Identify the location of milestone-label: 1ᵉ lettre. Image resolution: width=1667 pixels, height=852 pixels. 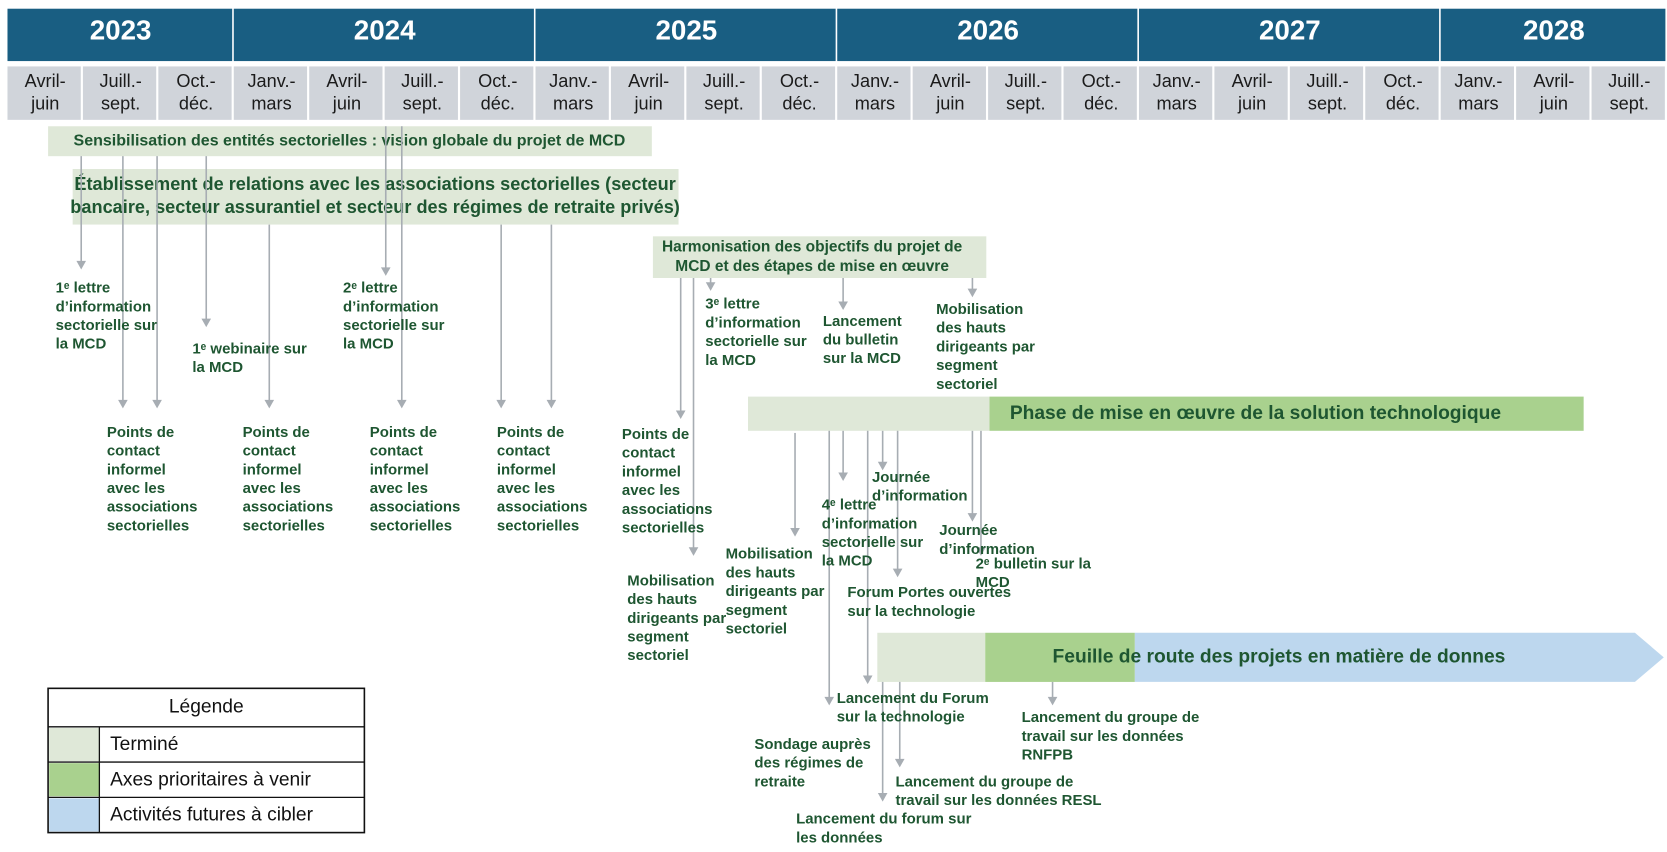
(83, 288).